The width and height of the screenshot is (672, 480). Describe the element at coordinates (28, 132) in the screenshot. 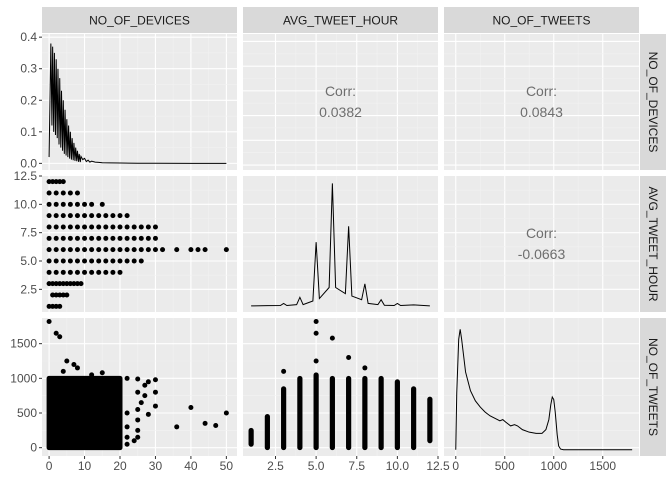

I see `y-tick-label: 0.1` at that location.